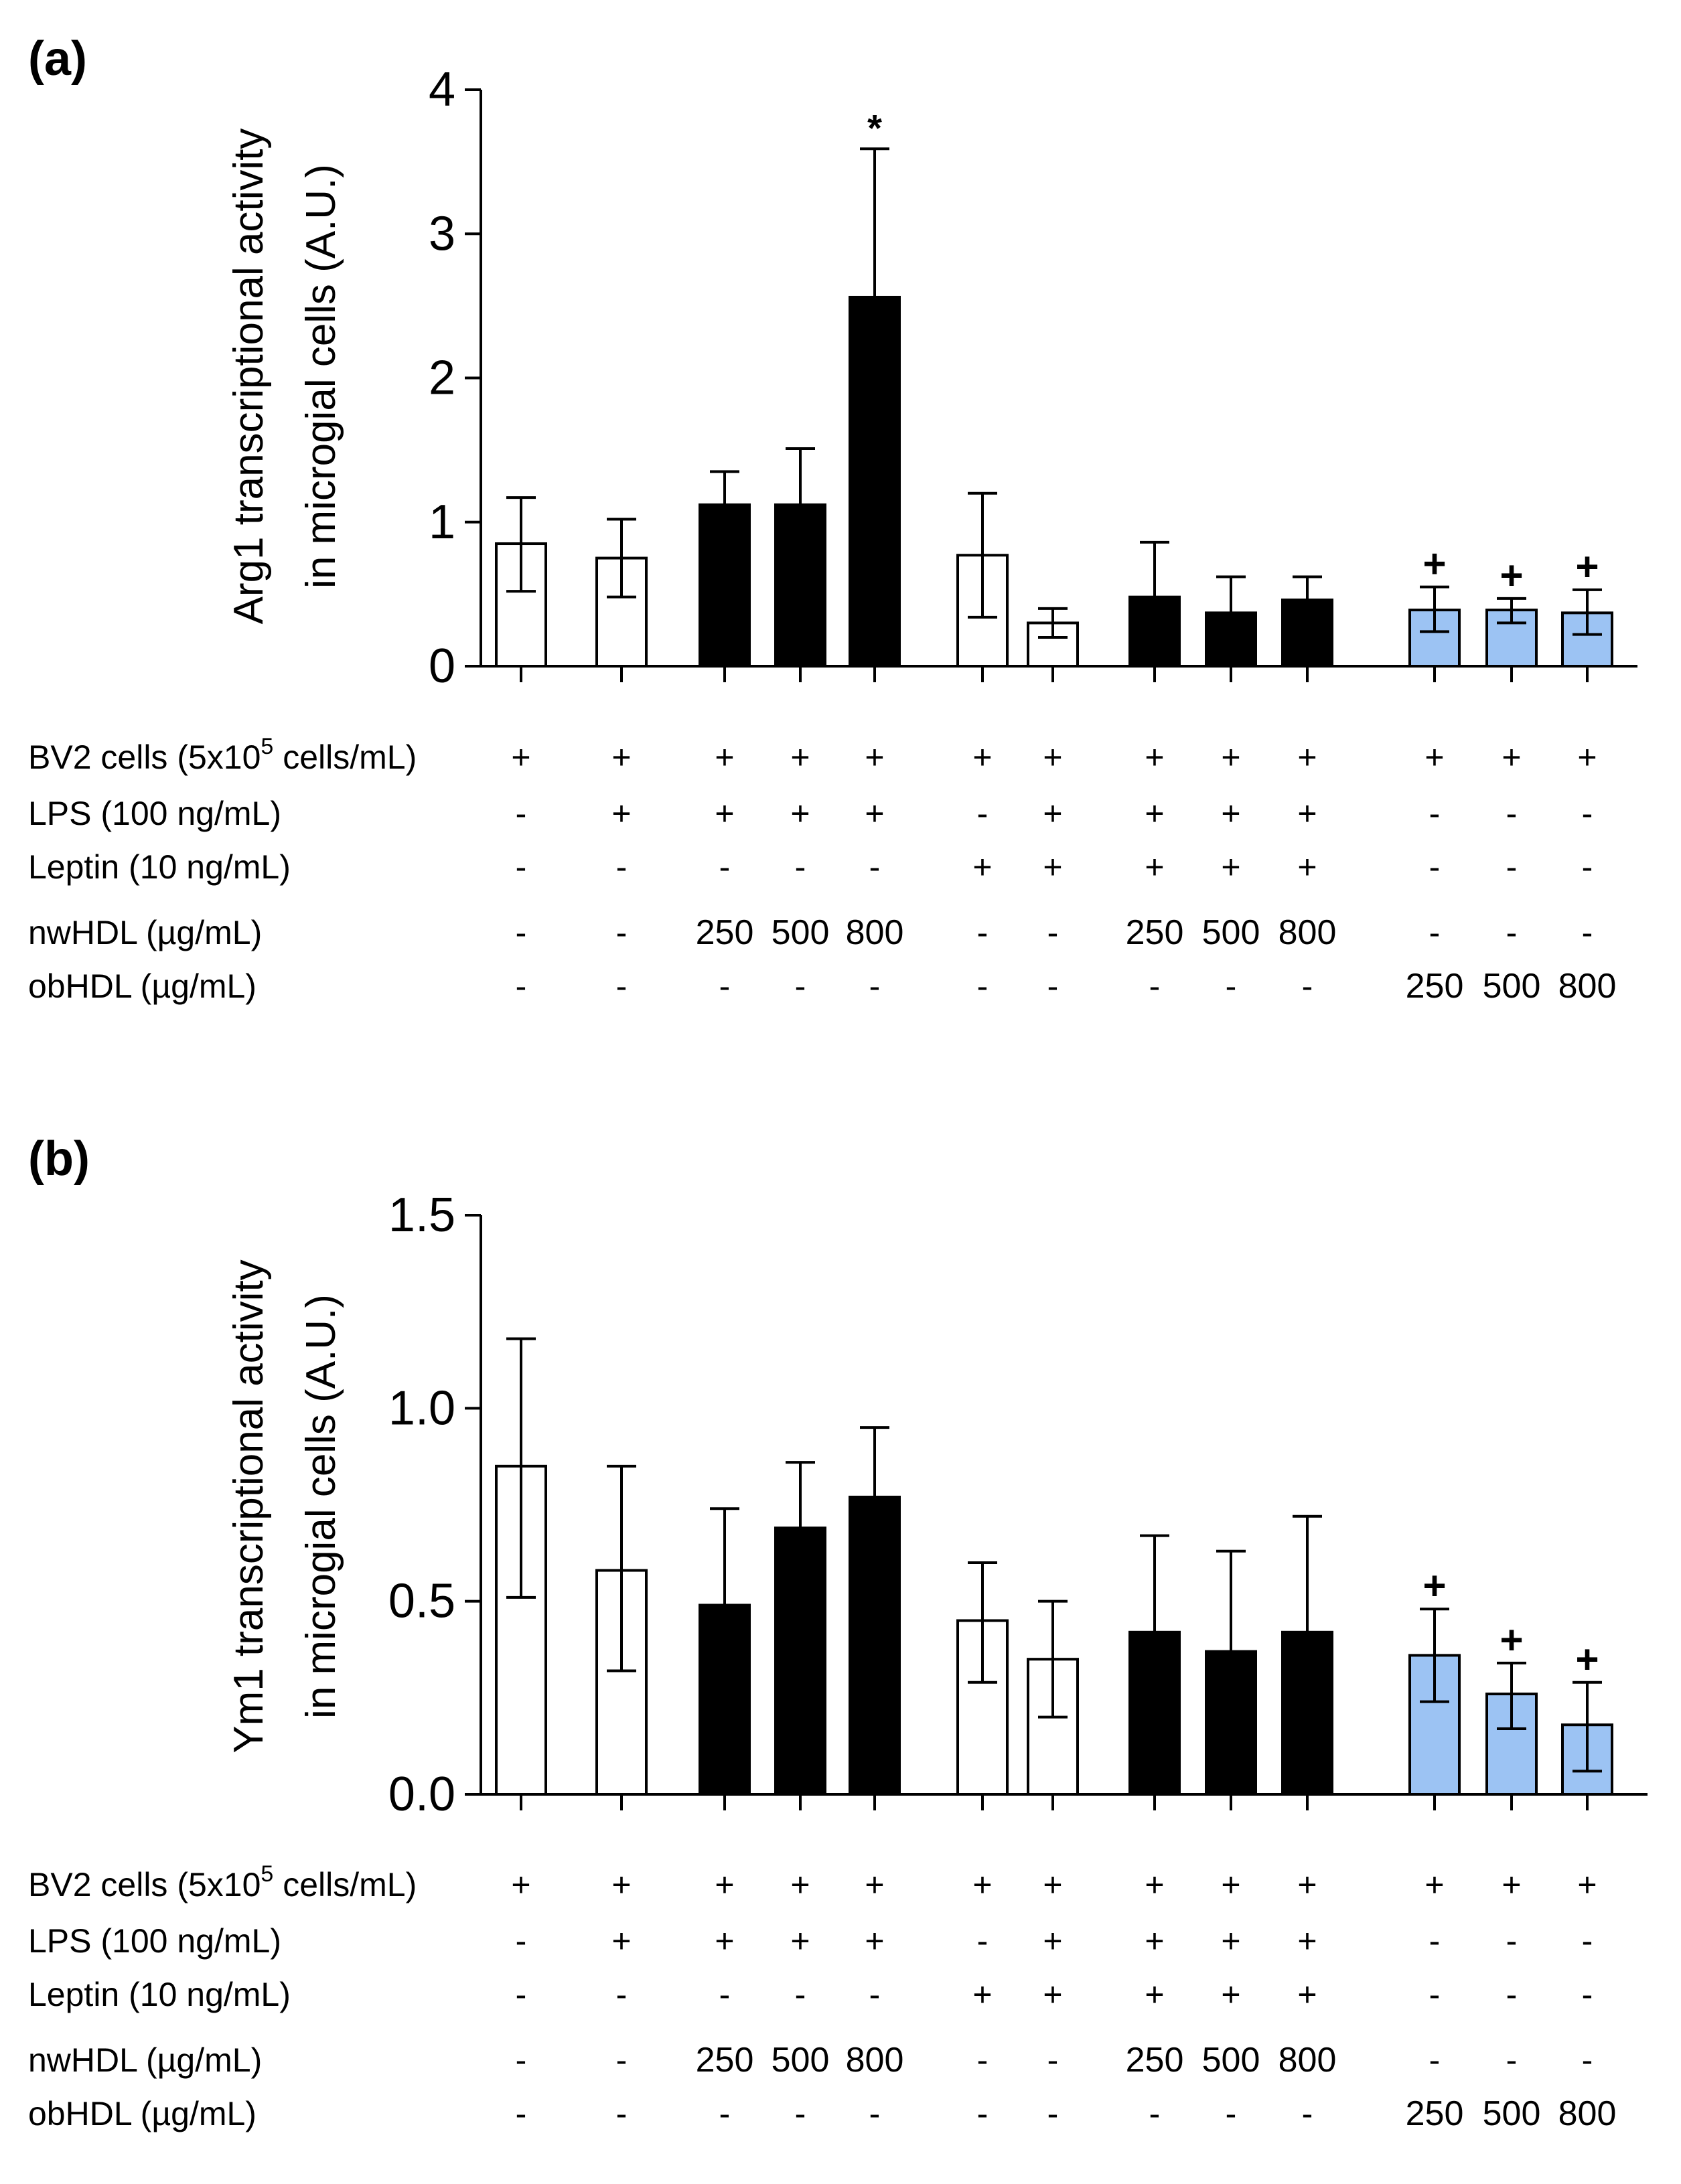  Describe the element at coordinates (442, 233) in the screenshot. I see `y-tick-label: 3` at that location.